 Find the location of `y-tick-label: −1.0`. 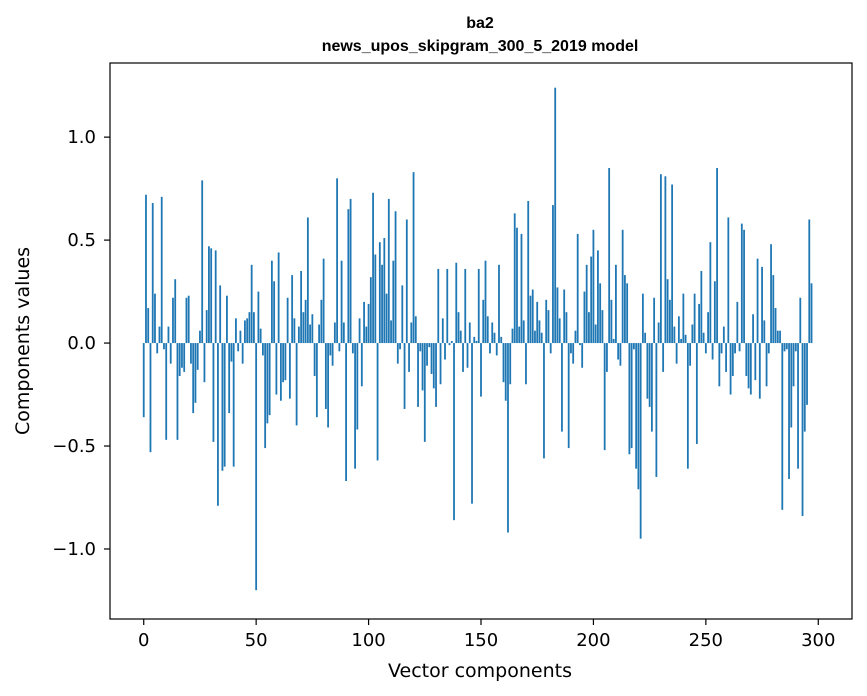

y-tick-label: −1.0 is located at coordinates (74, 549).